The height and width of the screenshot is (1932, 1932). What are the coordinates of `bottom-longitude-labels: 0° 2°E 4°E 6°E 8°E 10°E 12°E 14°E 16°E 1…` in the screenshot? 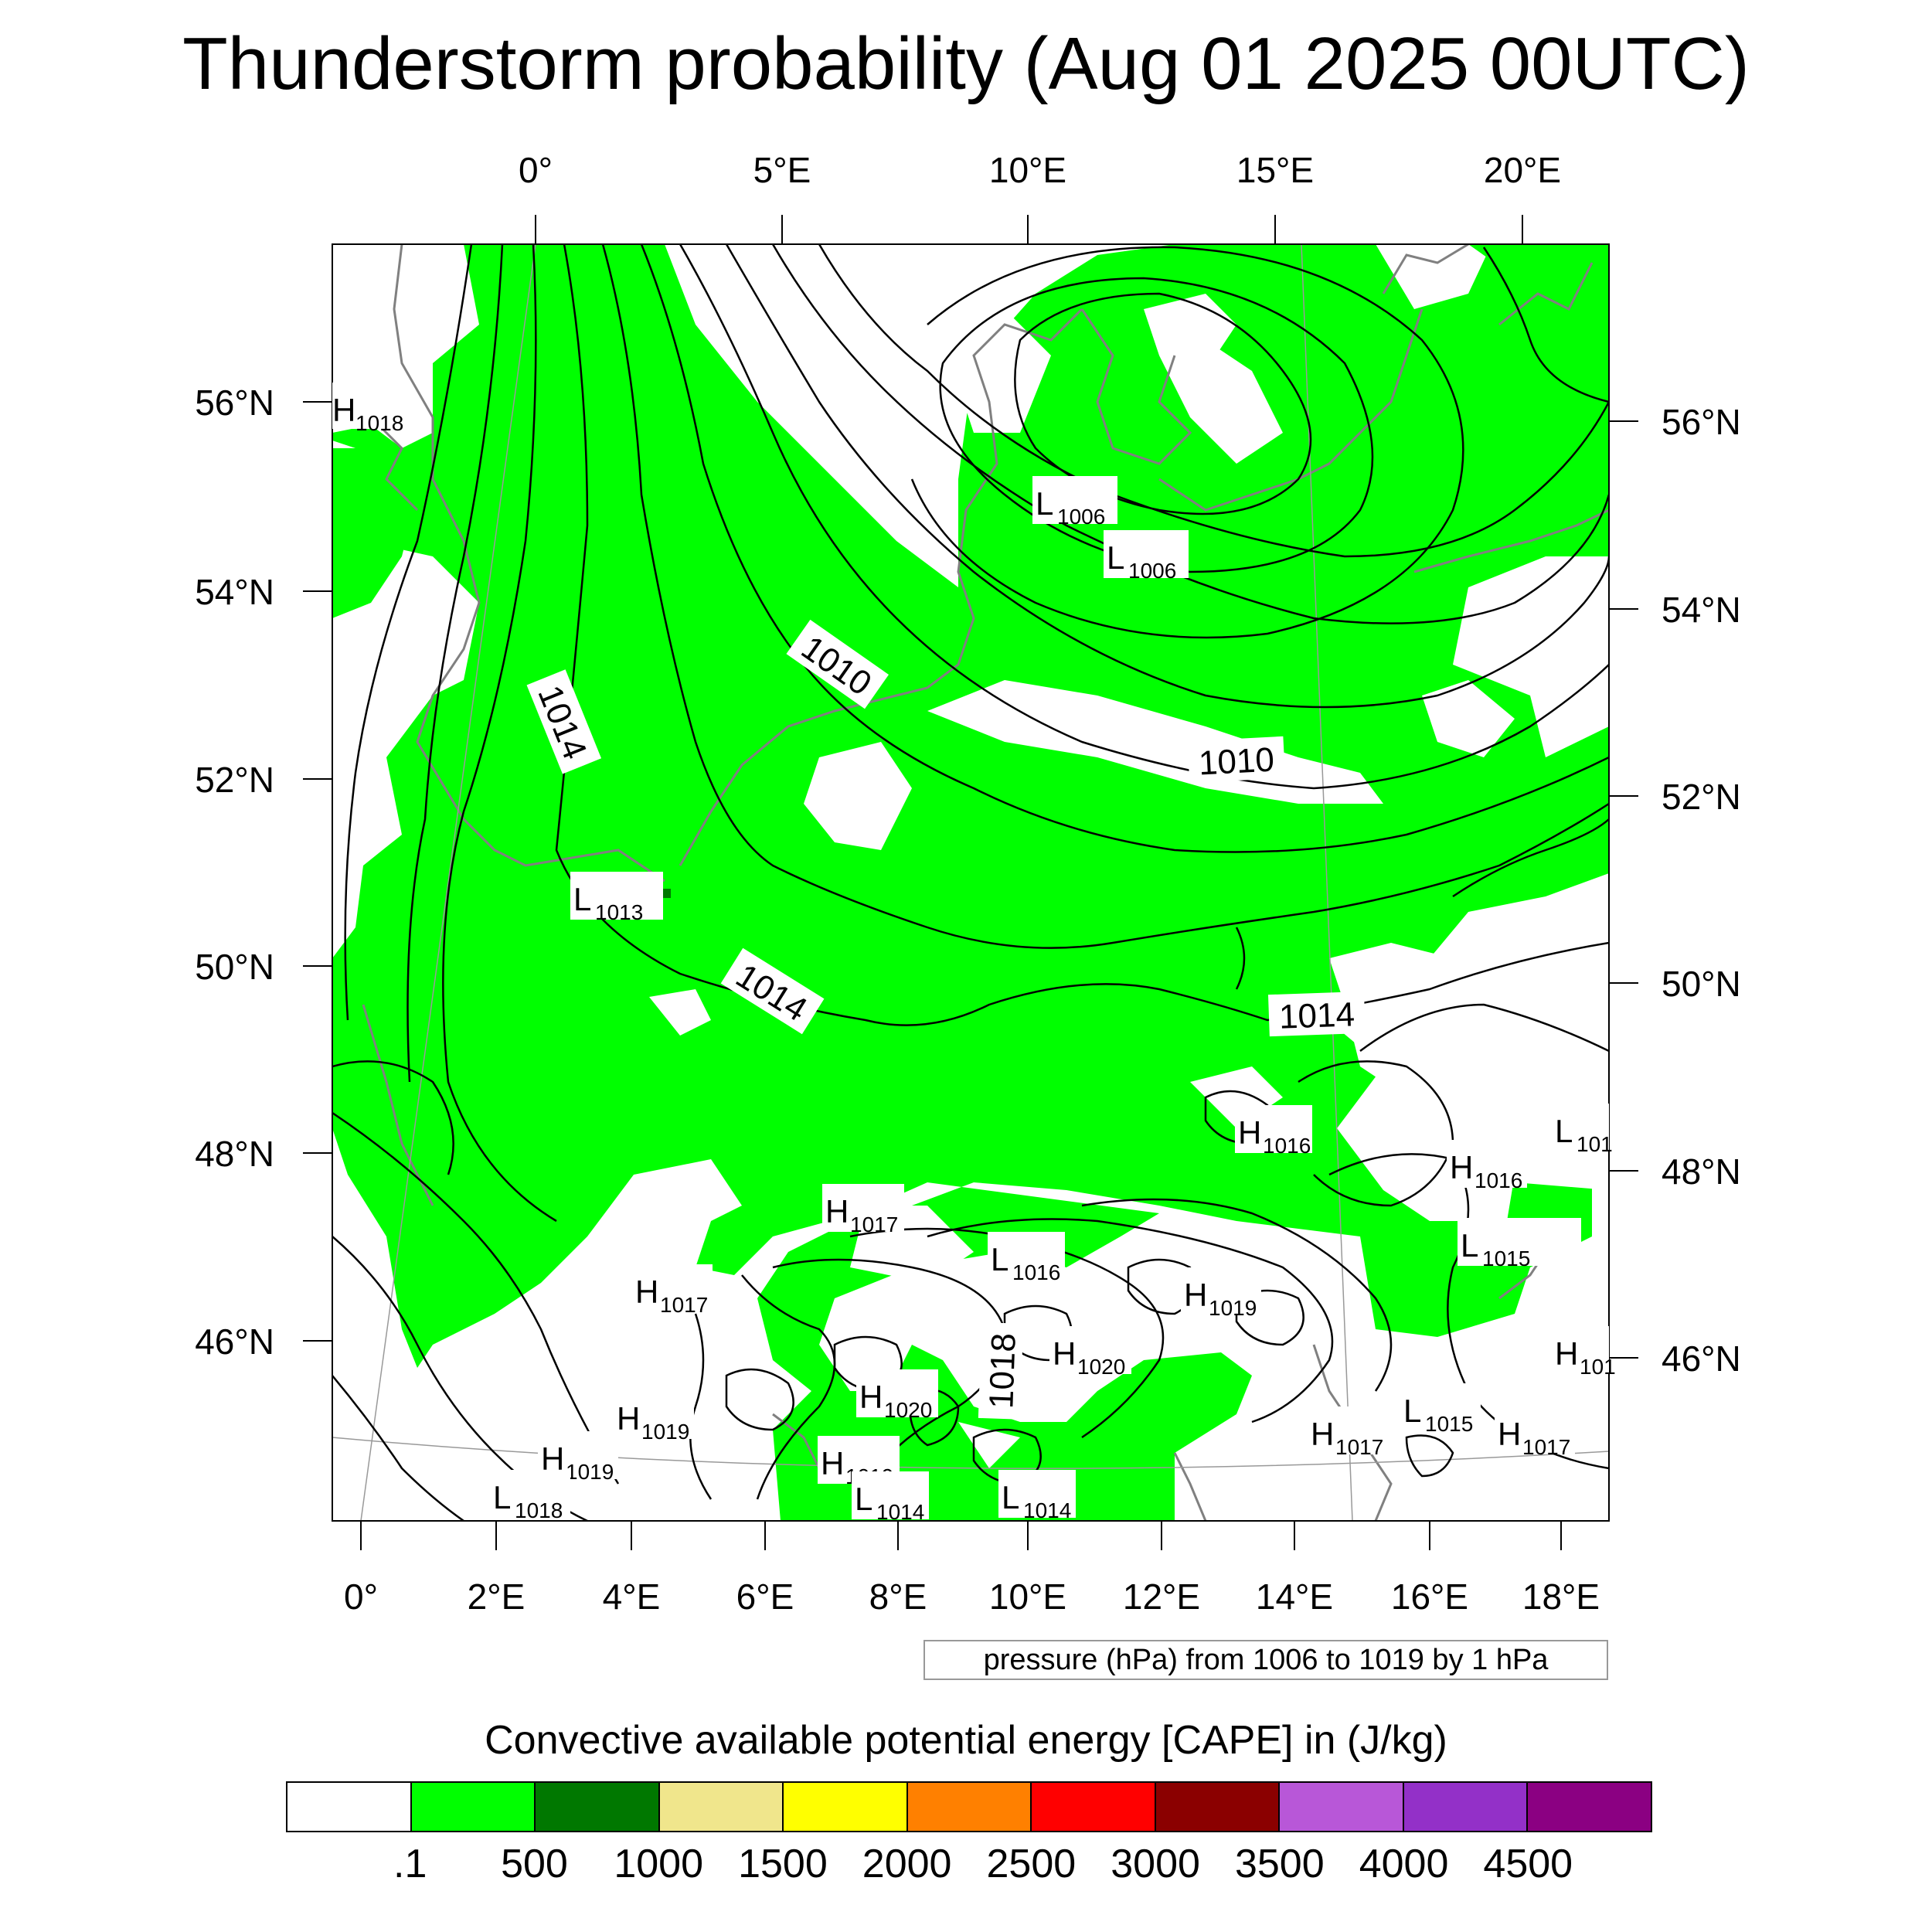 It's located at (972, 1597).